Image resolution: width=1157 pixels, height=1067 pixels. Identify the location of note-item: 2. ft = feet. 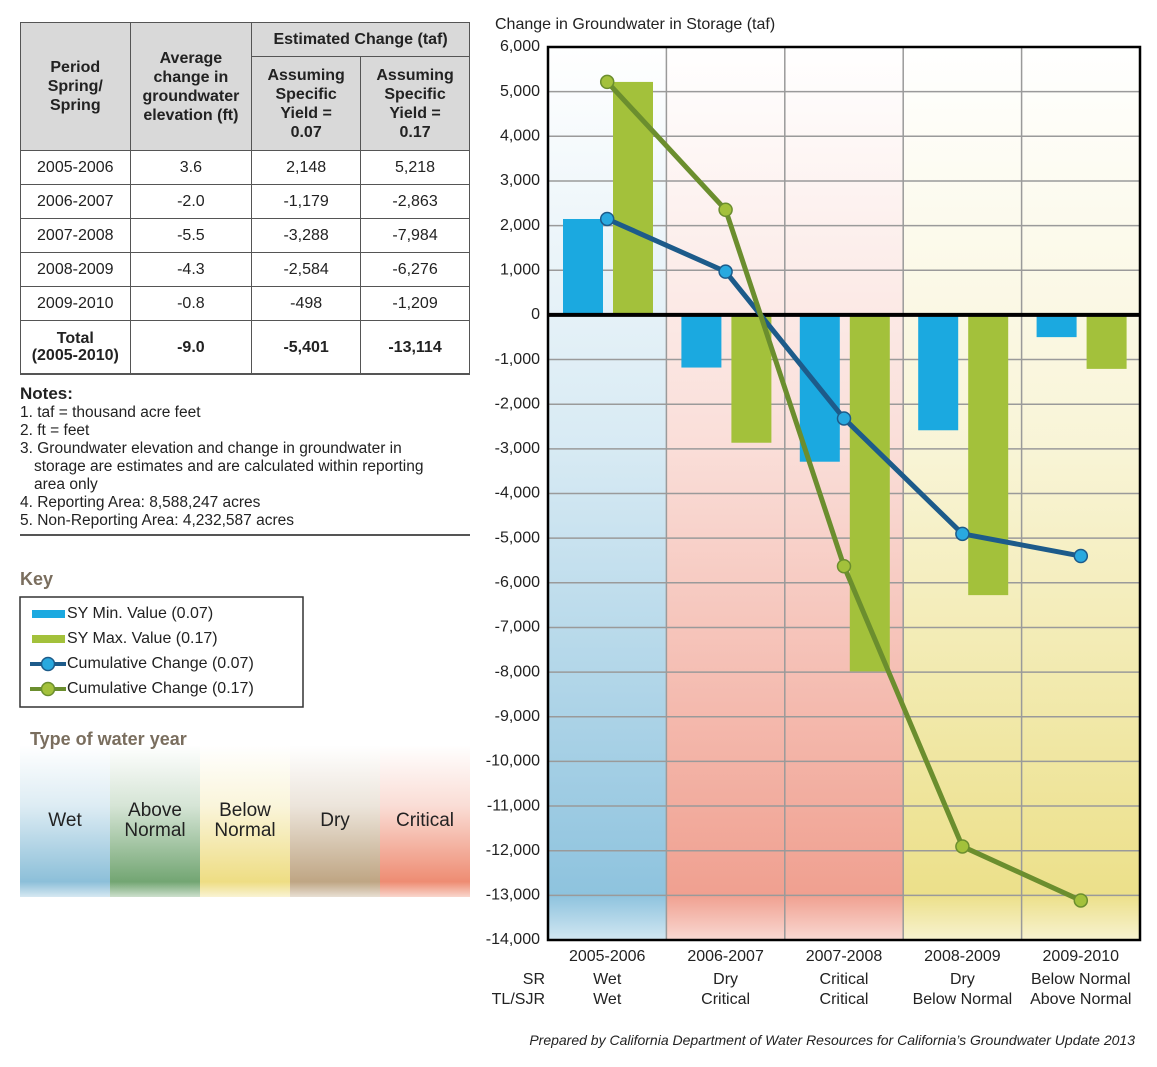
(55, 430).